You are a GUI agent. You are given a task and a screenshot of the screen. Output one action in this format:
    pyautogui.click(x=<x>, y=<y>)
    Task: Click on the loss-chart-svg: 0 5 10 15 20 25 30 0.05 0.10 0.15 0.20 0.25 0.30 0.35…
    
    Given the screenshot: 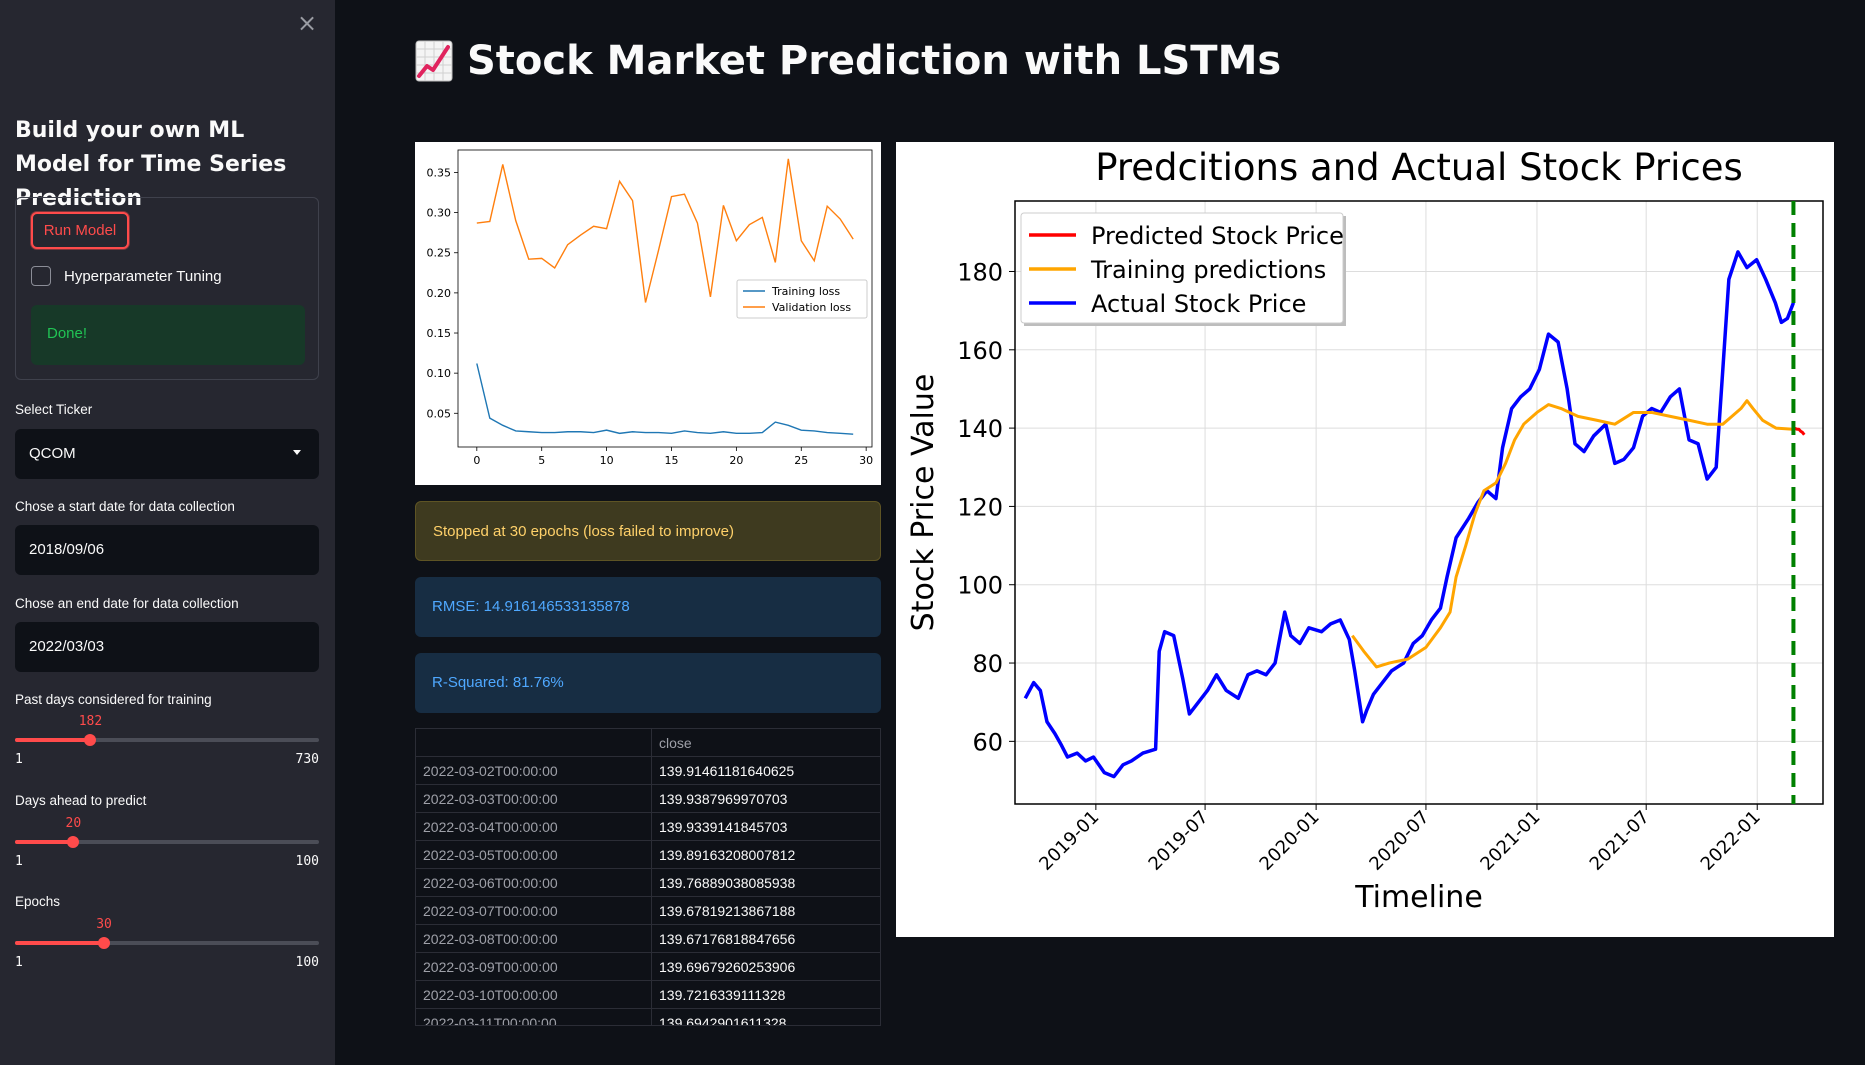 What is the action you would take?
    pyautogui.click(x=650, y=308)
    